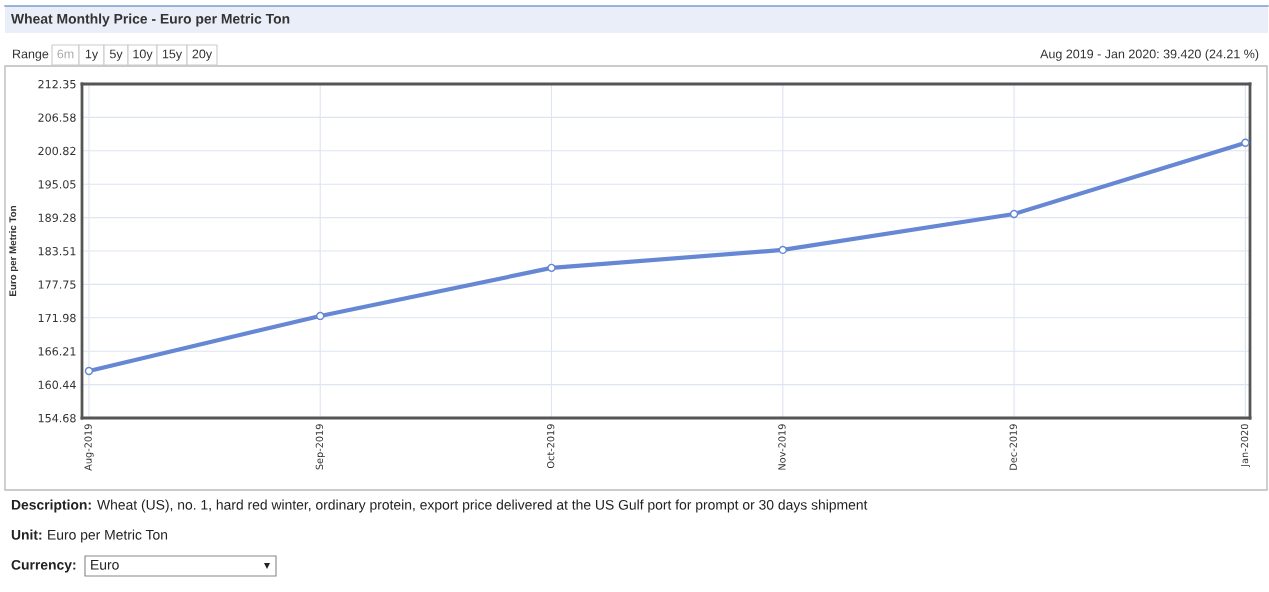 The image size is (1269, 592). What do you see at coordinates (31, 55) in the screenshot?
I see `text: Range` at bounding box center [31, 55].